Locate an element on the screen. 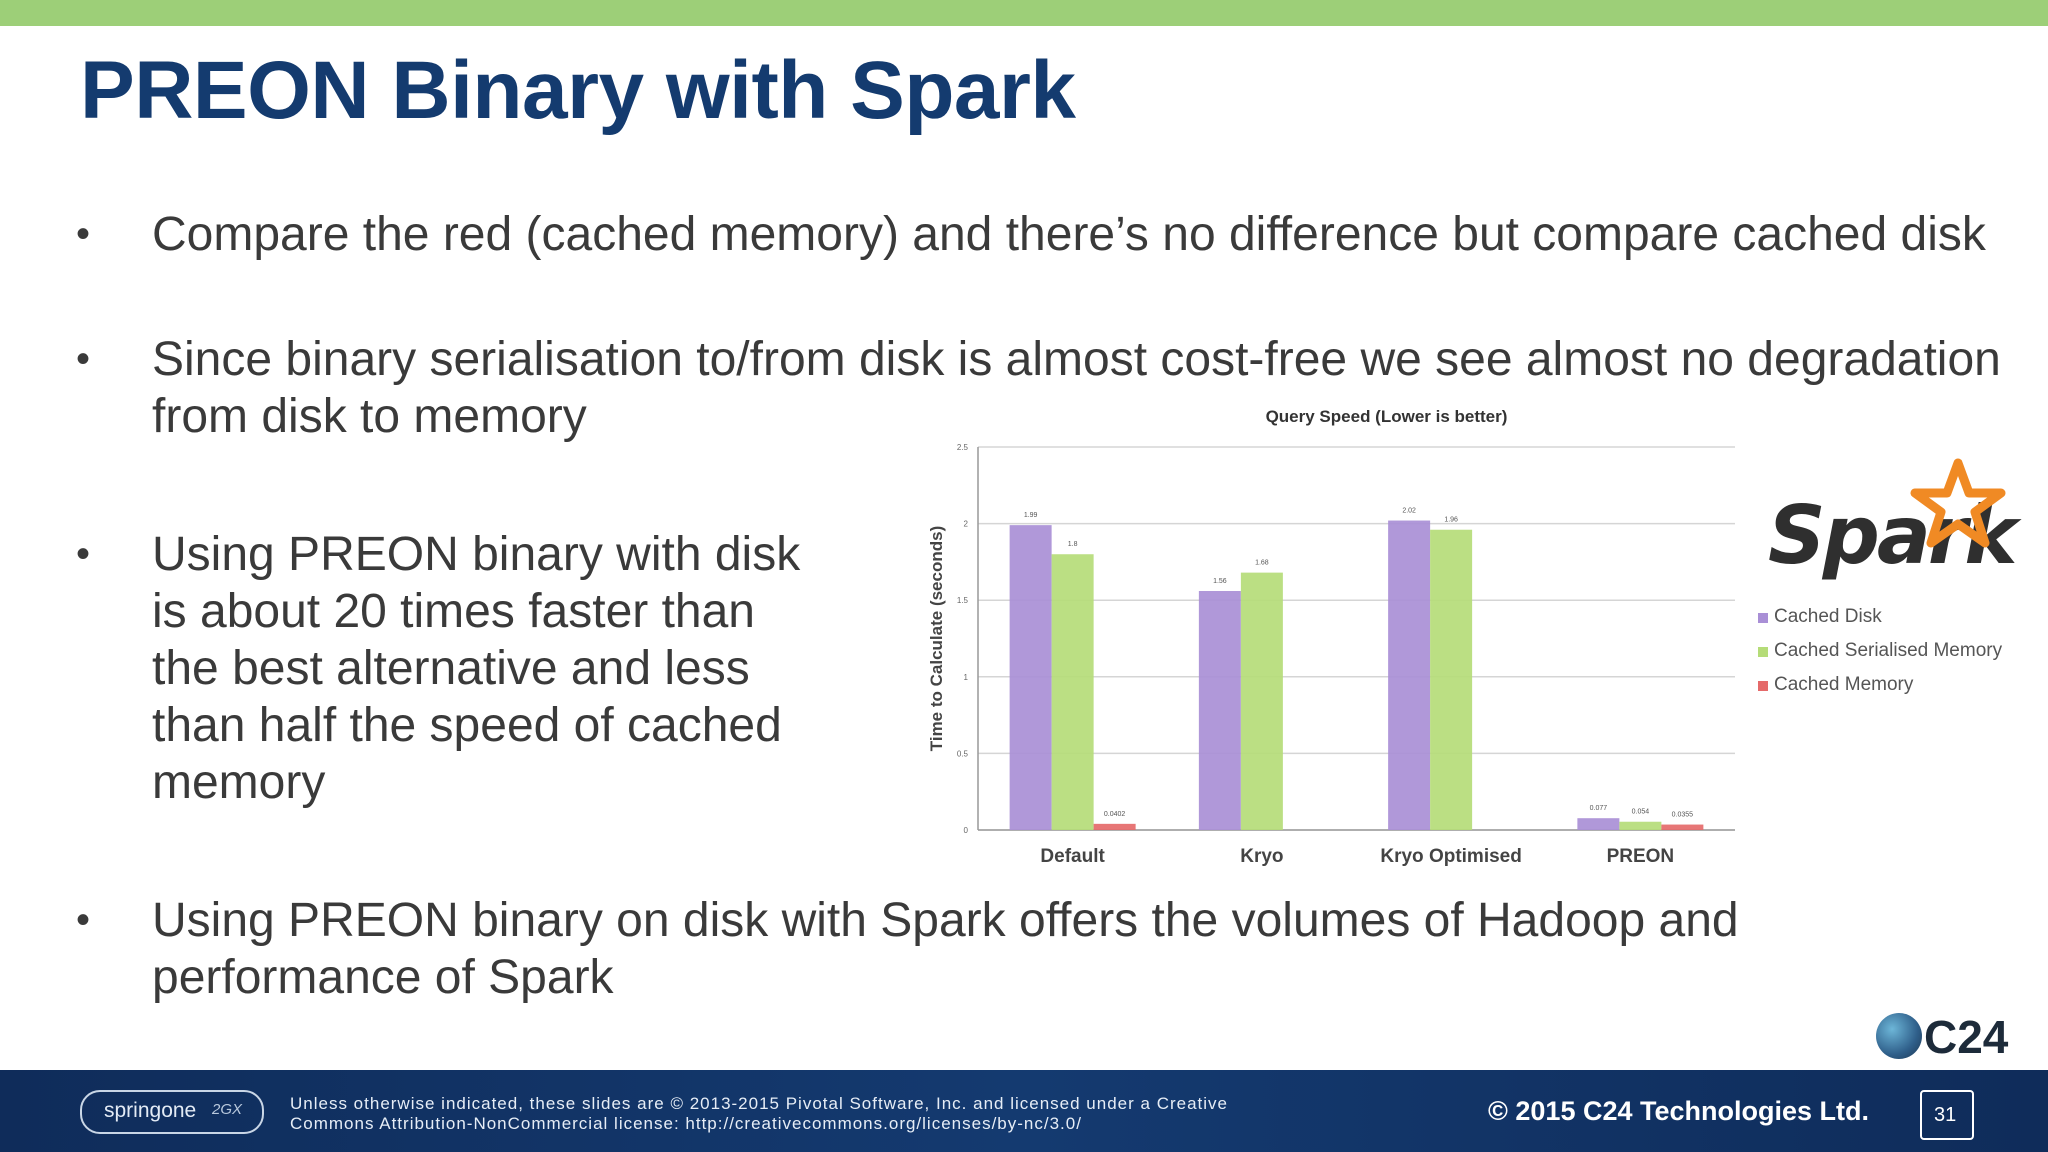  springone-logo: springone 2GX is located at coordinates (172, 1112).